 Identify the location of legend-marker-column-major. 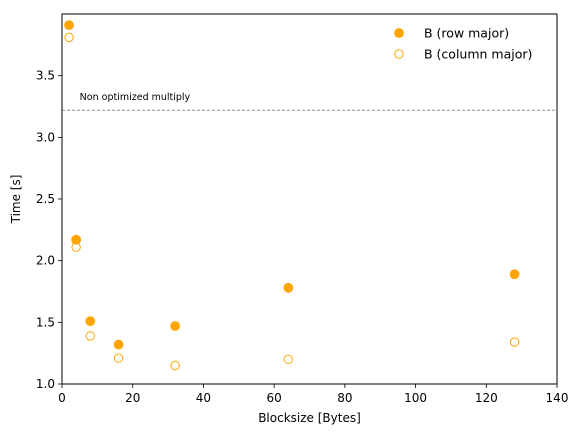
(399, 54).